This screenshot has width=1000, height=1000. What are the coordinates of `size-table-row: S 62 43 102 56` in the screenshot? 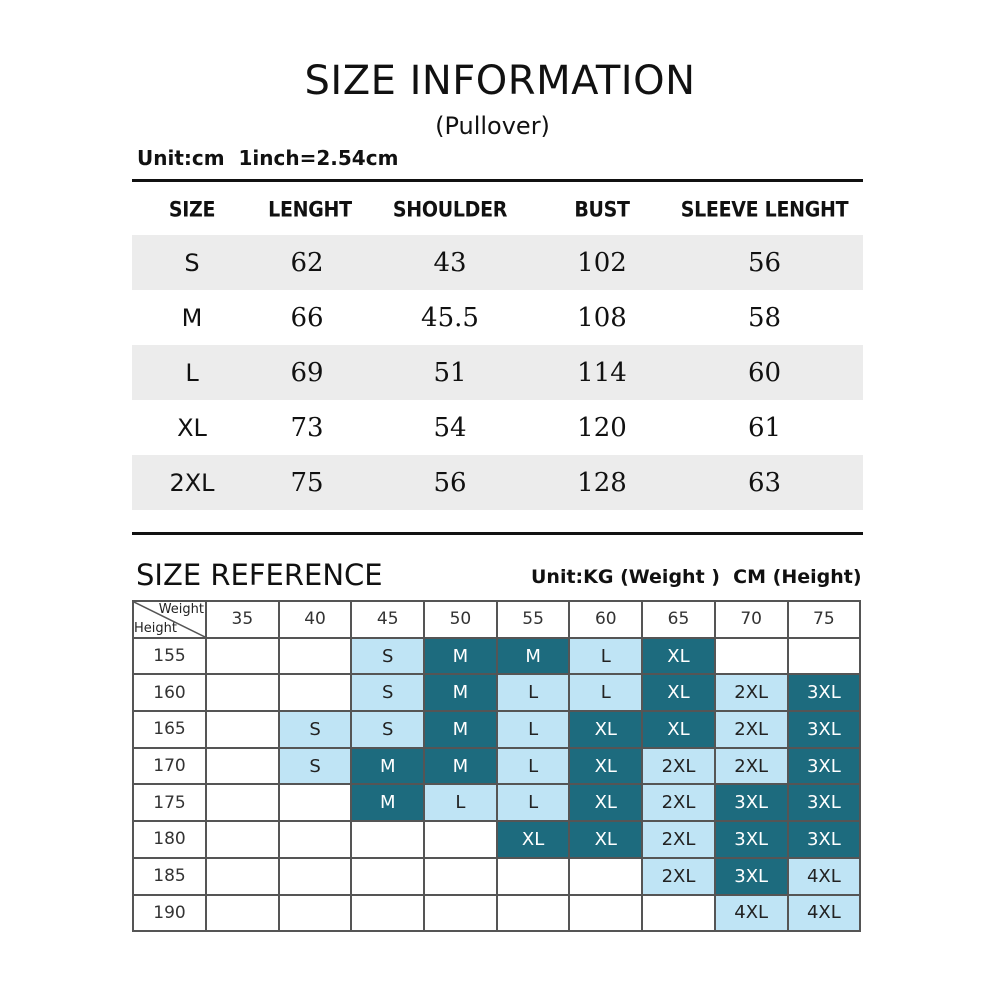 It's located at (497, 262).